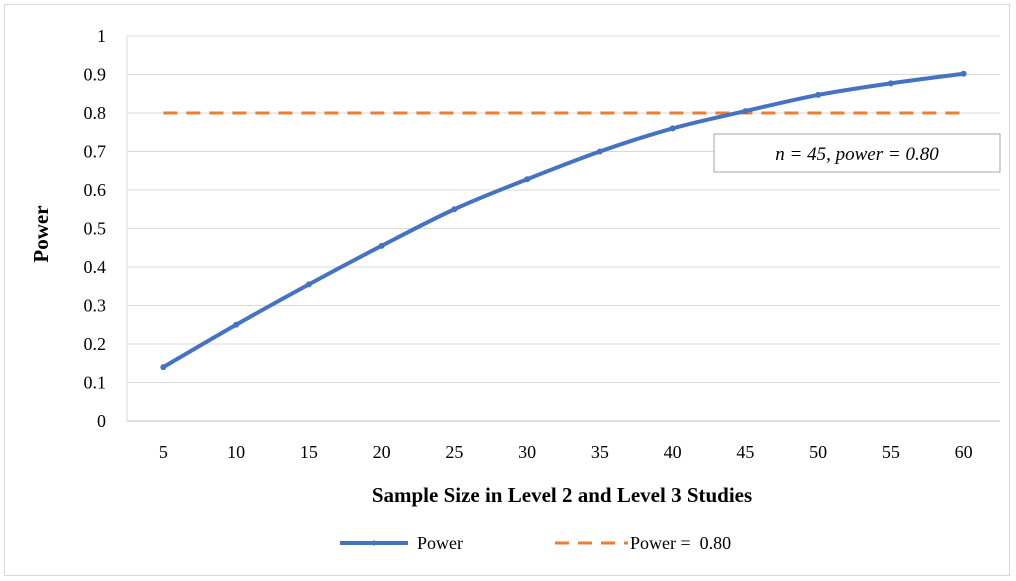 This screenshot has height=581, width=1016. I want to click on x-tick-label: 55, so click(891, 452).